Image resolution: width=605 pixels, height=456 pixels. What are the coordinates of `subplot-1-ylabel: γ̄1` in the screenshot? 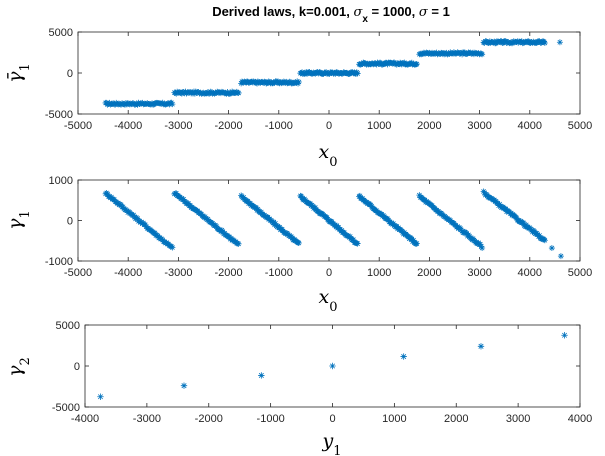 It's located at (18, 73).